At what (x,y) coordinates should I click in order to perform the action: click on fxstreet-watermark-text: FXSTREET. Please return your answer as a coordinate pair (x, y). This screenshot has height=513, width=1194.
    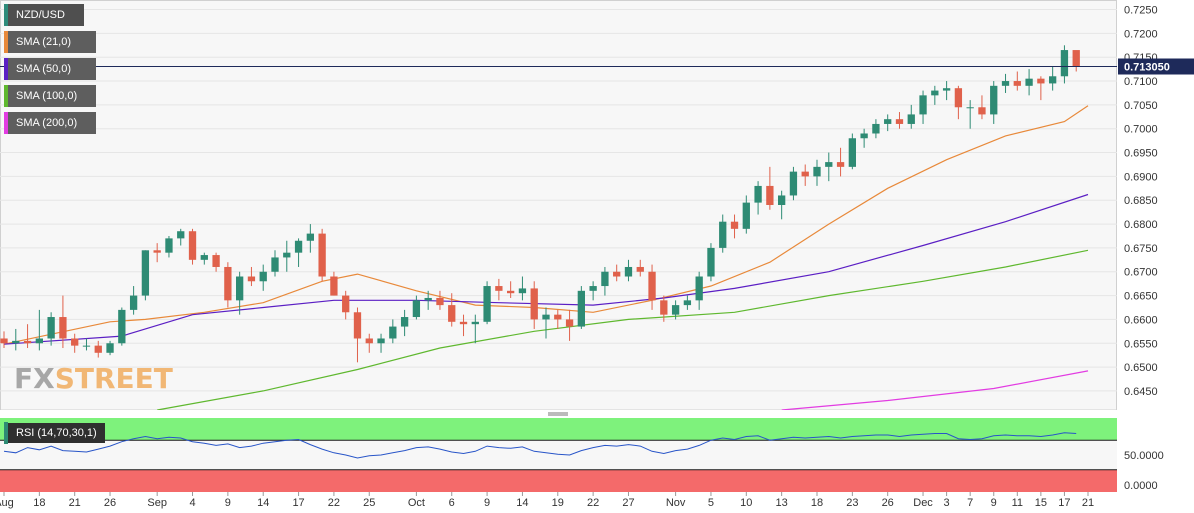
    Looking at the image, I should click on (93, 378).